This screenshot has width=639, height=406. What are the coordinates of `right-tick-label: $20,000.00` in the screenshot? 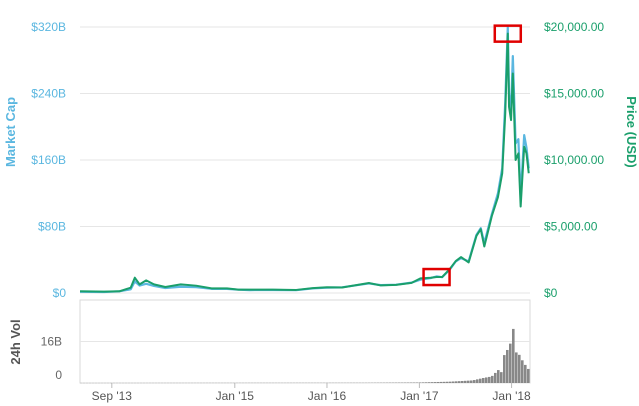 It's located at (574, 27).